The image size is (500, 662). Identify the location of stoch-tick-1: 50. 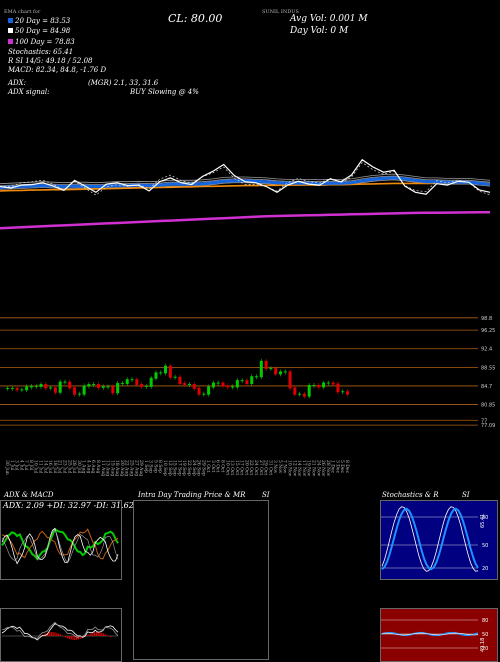
(485, 546).